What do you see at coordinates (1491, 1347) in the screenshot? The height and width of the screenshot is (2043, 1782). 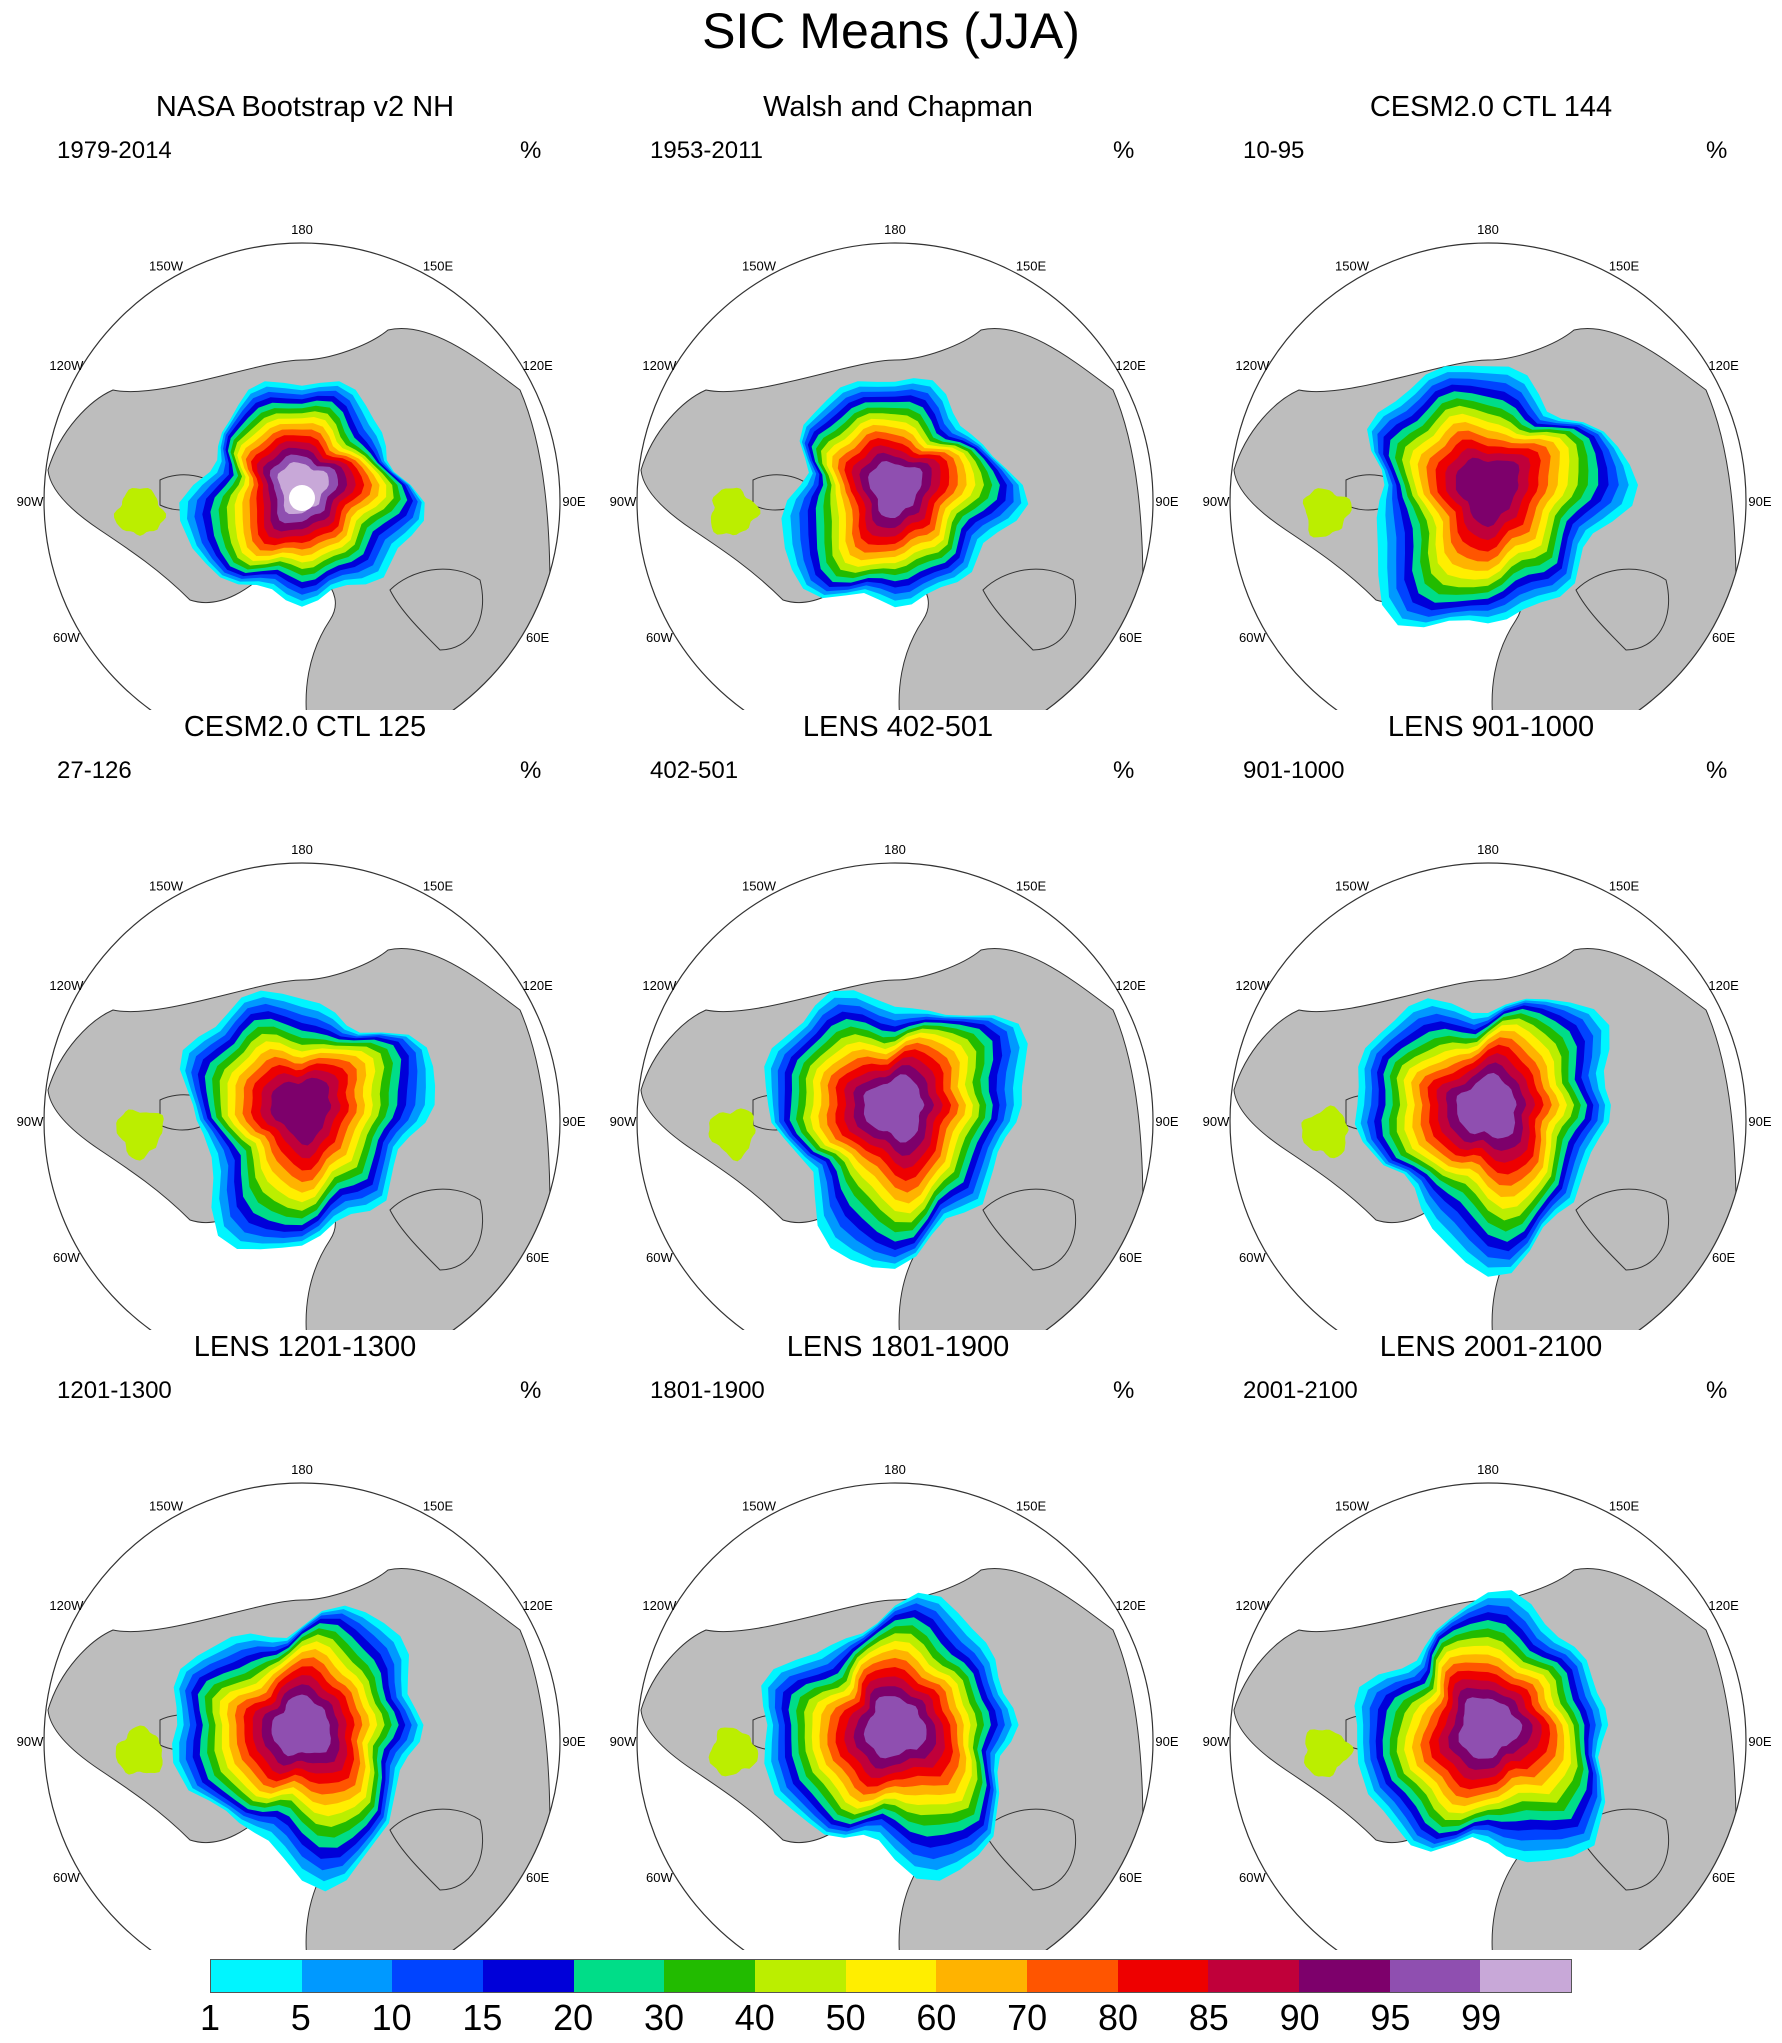 I see `panel-title: LENS 2001-2100` at bounding box center [1491, 1347].